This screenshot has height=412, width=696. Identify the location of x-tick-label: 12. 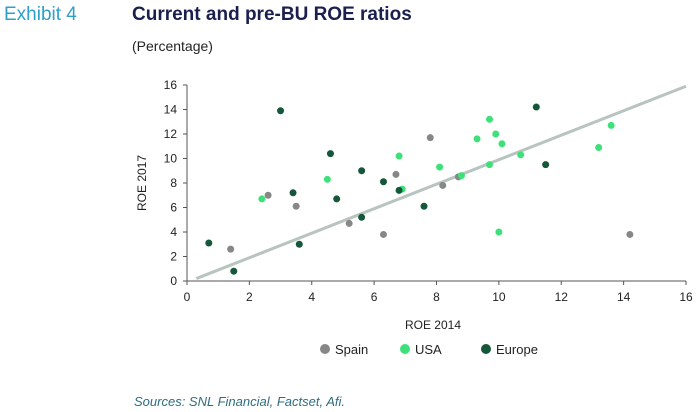
(562, 297).